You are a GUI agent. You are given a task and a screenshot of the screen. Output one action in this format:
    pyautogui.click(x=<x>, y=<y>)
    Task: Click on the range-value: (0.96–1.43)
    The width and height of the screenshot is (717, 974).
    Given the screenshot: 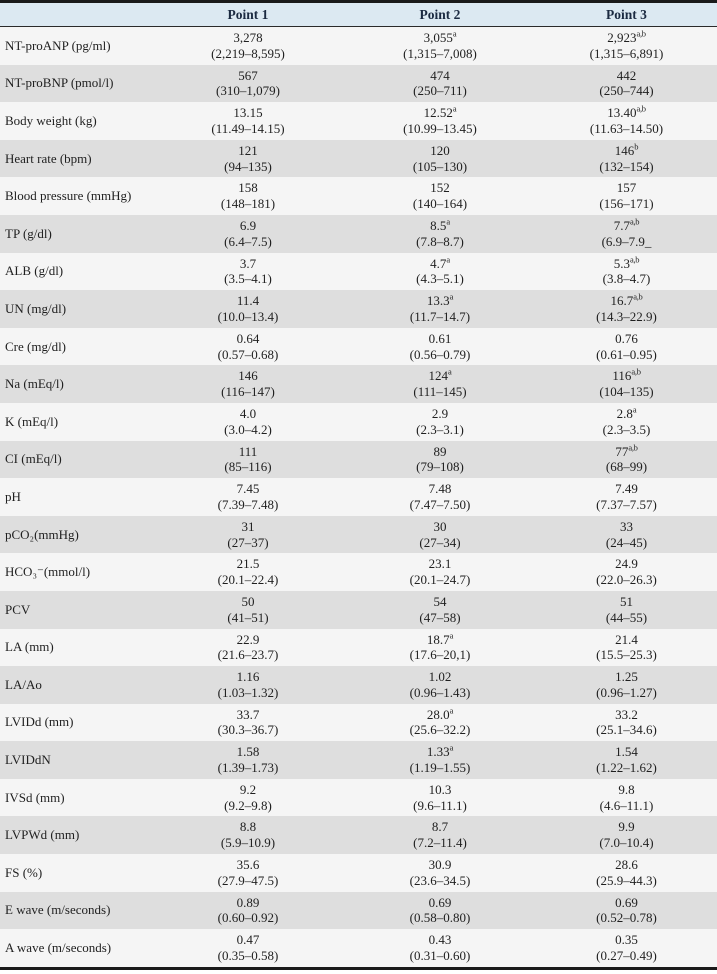 What is the action you would take?
    pyautogui.click(x=440, y=692)
    